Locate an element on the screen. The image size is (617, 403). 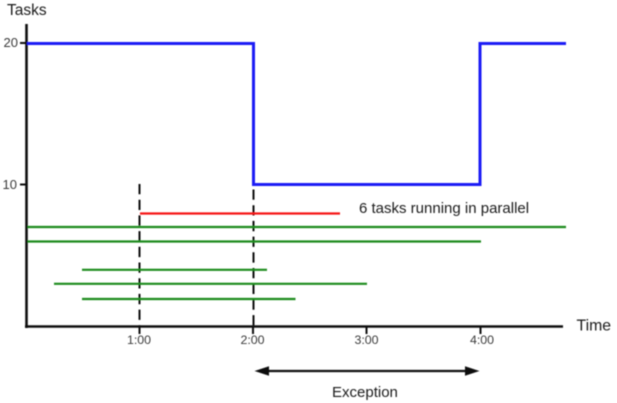
svg-text: 6 tasks running in parallel is located at coordinates (444, 208).